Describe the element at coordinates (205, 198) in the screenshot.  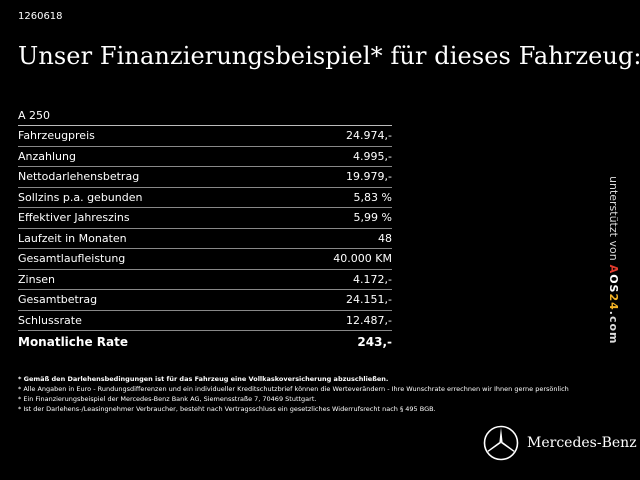
I see `table-row: Sollzins p.a. gebunden 5,83 %` at that location.